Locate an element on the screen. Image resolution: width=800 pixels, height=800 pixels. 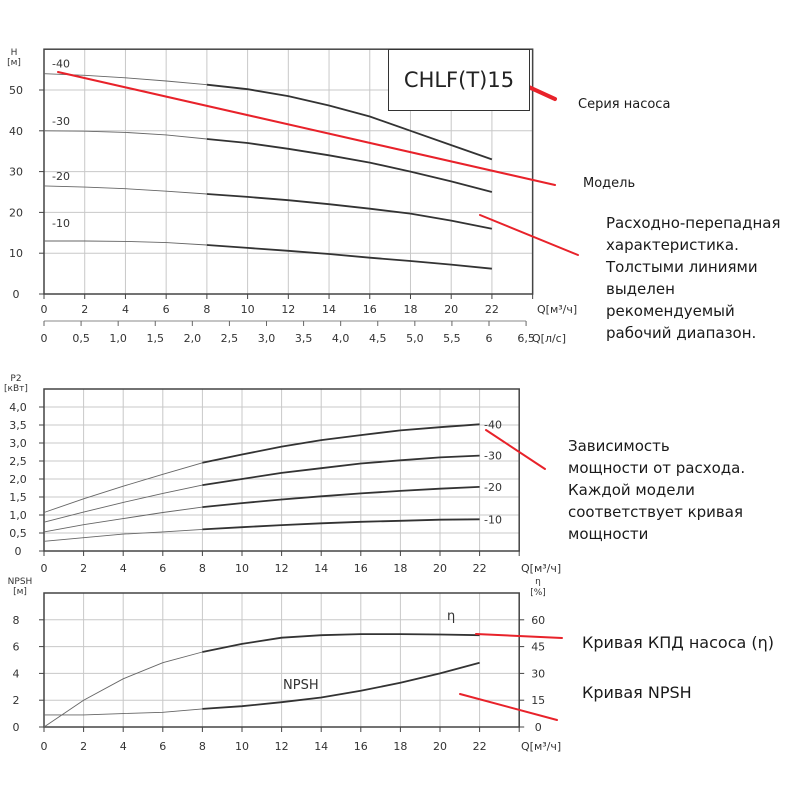
x-axis-label: Q[м³/ч] is located at coordinates (541, 568).